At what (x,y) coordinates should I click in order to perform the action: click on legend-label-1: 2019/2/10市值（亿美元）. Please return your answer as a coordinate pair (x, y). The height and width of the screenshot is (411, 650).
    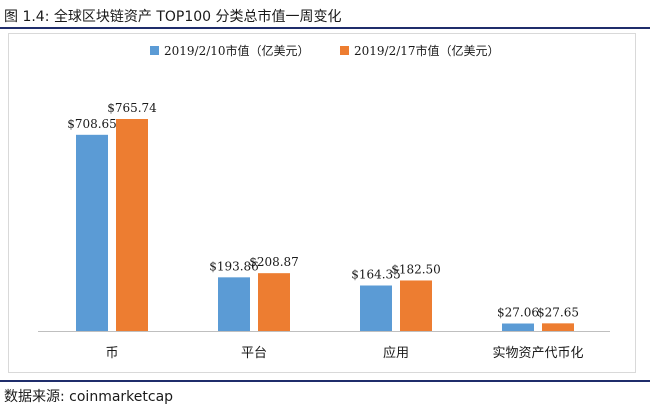
    Looking at the image, I should click on (237, 50).